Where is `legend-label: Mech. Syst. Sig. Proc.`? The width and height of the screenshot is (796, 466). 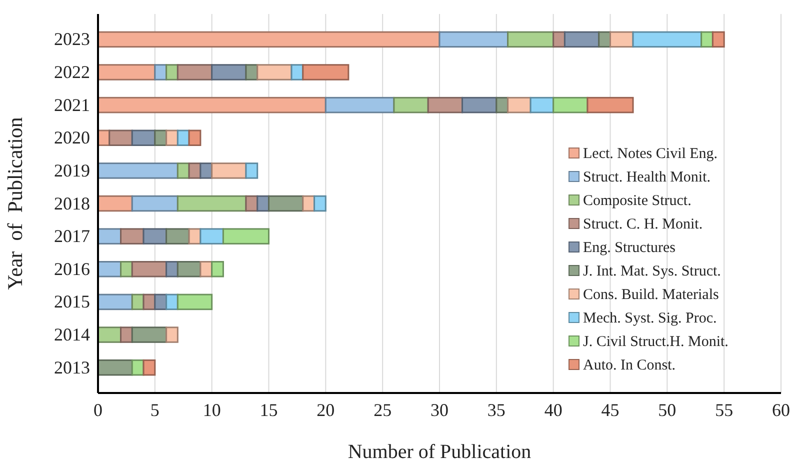 legend-label: Mech. Syst. Sig. Proc. is located at coordinates (650, 318).